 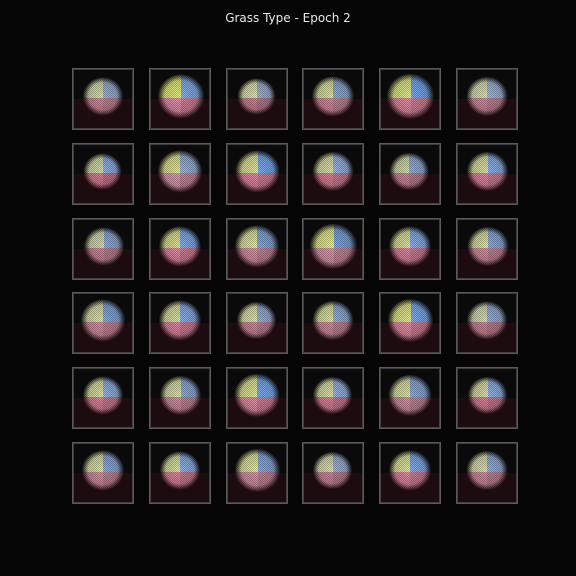 What do you see at coordinates (288, 18) in the screenshot?
I see `figure-title: Grass Type - Epoch 2` at bounding box center [288, 18].